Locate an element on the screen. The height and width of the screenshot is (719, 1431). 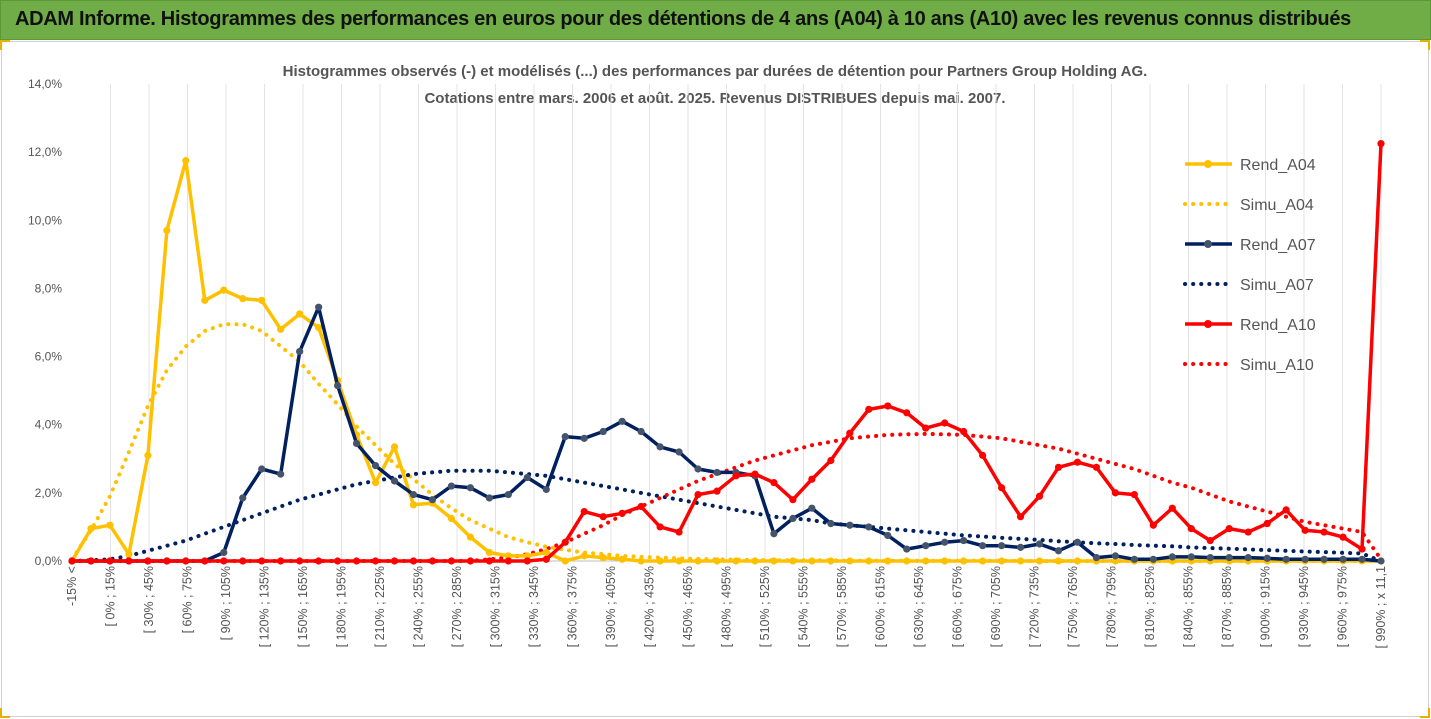
legend-entry: Simu_A04 is located at coordinates (1248, 205).